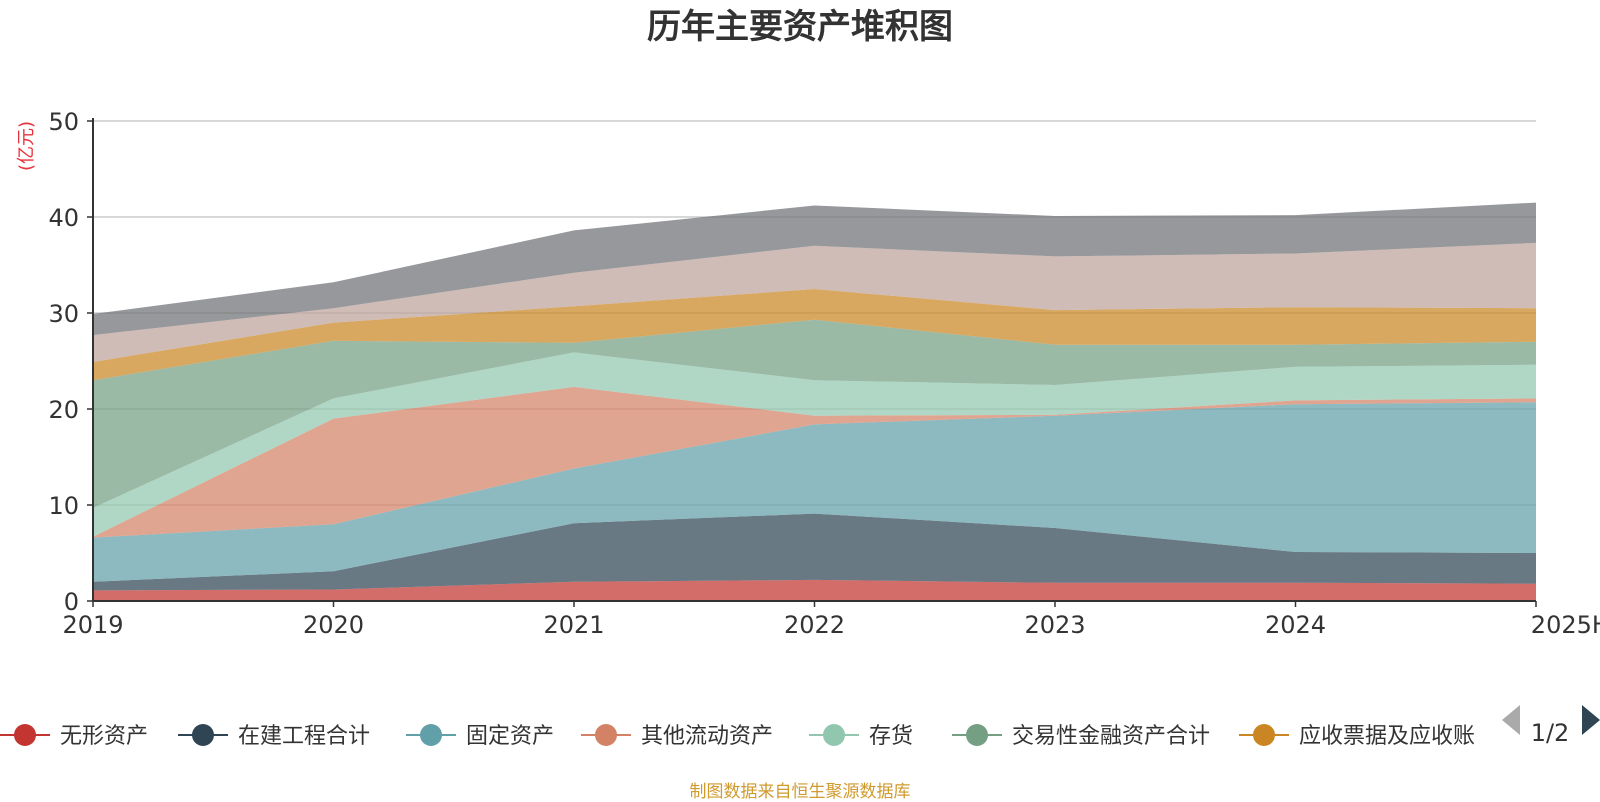 The image size is (1600, 802). Describe the element at coordinates (707, 736) in the screenshot. I see `legend-label: 其他流动资产` at that location.